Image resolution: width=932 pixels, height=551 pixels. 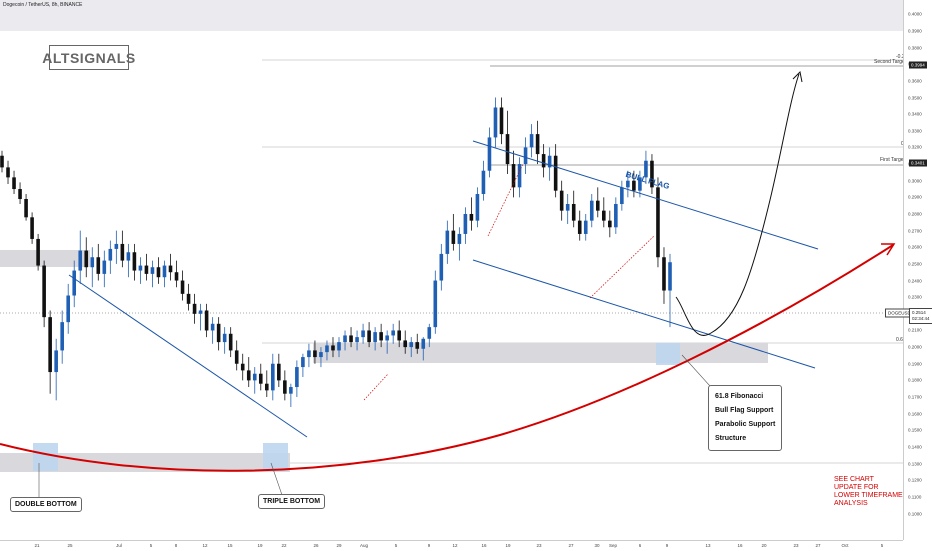 What do you see at coordinates (915, 446) in the screenshot?
I see `y-tick-label: 0.1400` at bounding box center [915, 446].